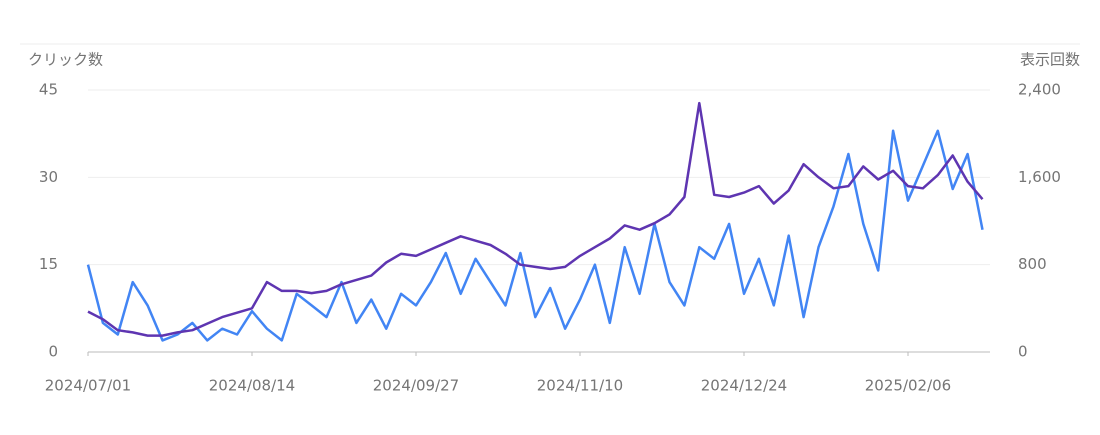 This screenshot has width=1100, height=435. What do you see at coordinates (65, 60) in the screenshot?
I see `y-axis-title: クリック数` at bounding box center [65, 60].